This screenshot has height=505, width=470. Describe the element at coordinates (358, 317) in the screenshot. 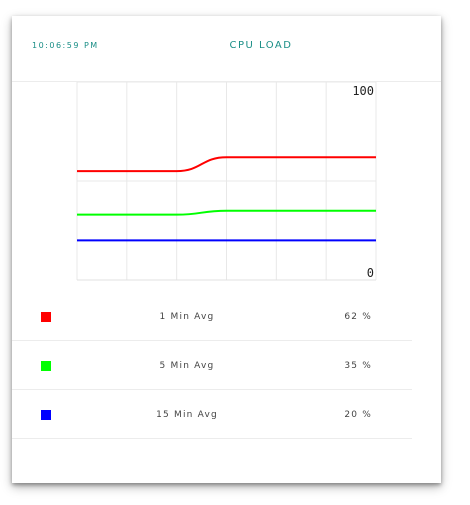

I see `legend-value: 62 %` at that location.